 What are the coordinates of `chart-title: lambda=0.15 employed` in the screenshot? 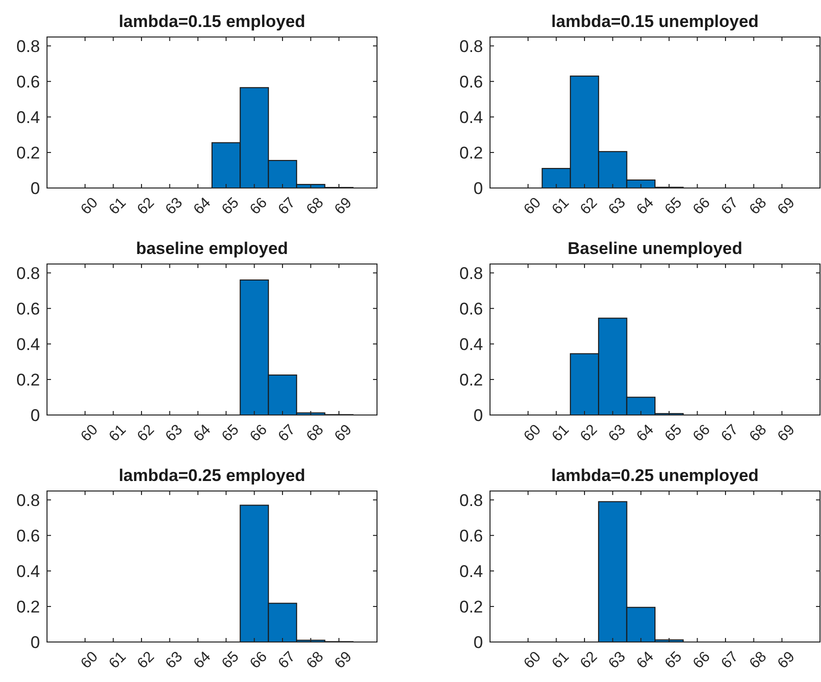 It's located at (212, 21).